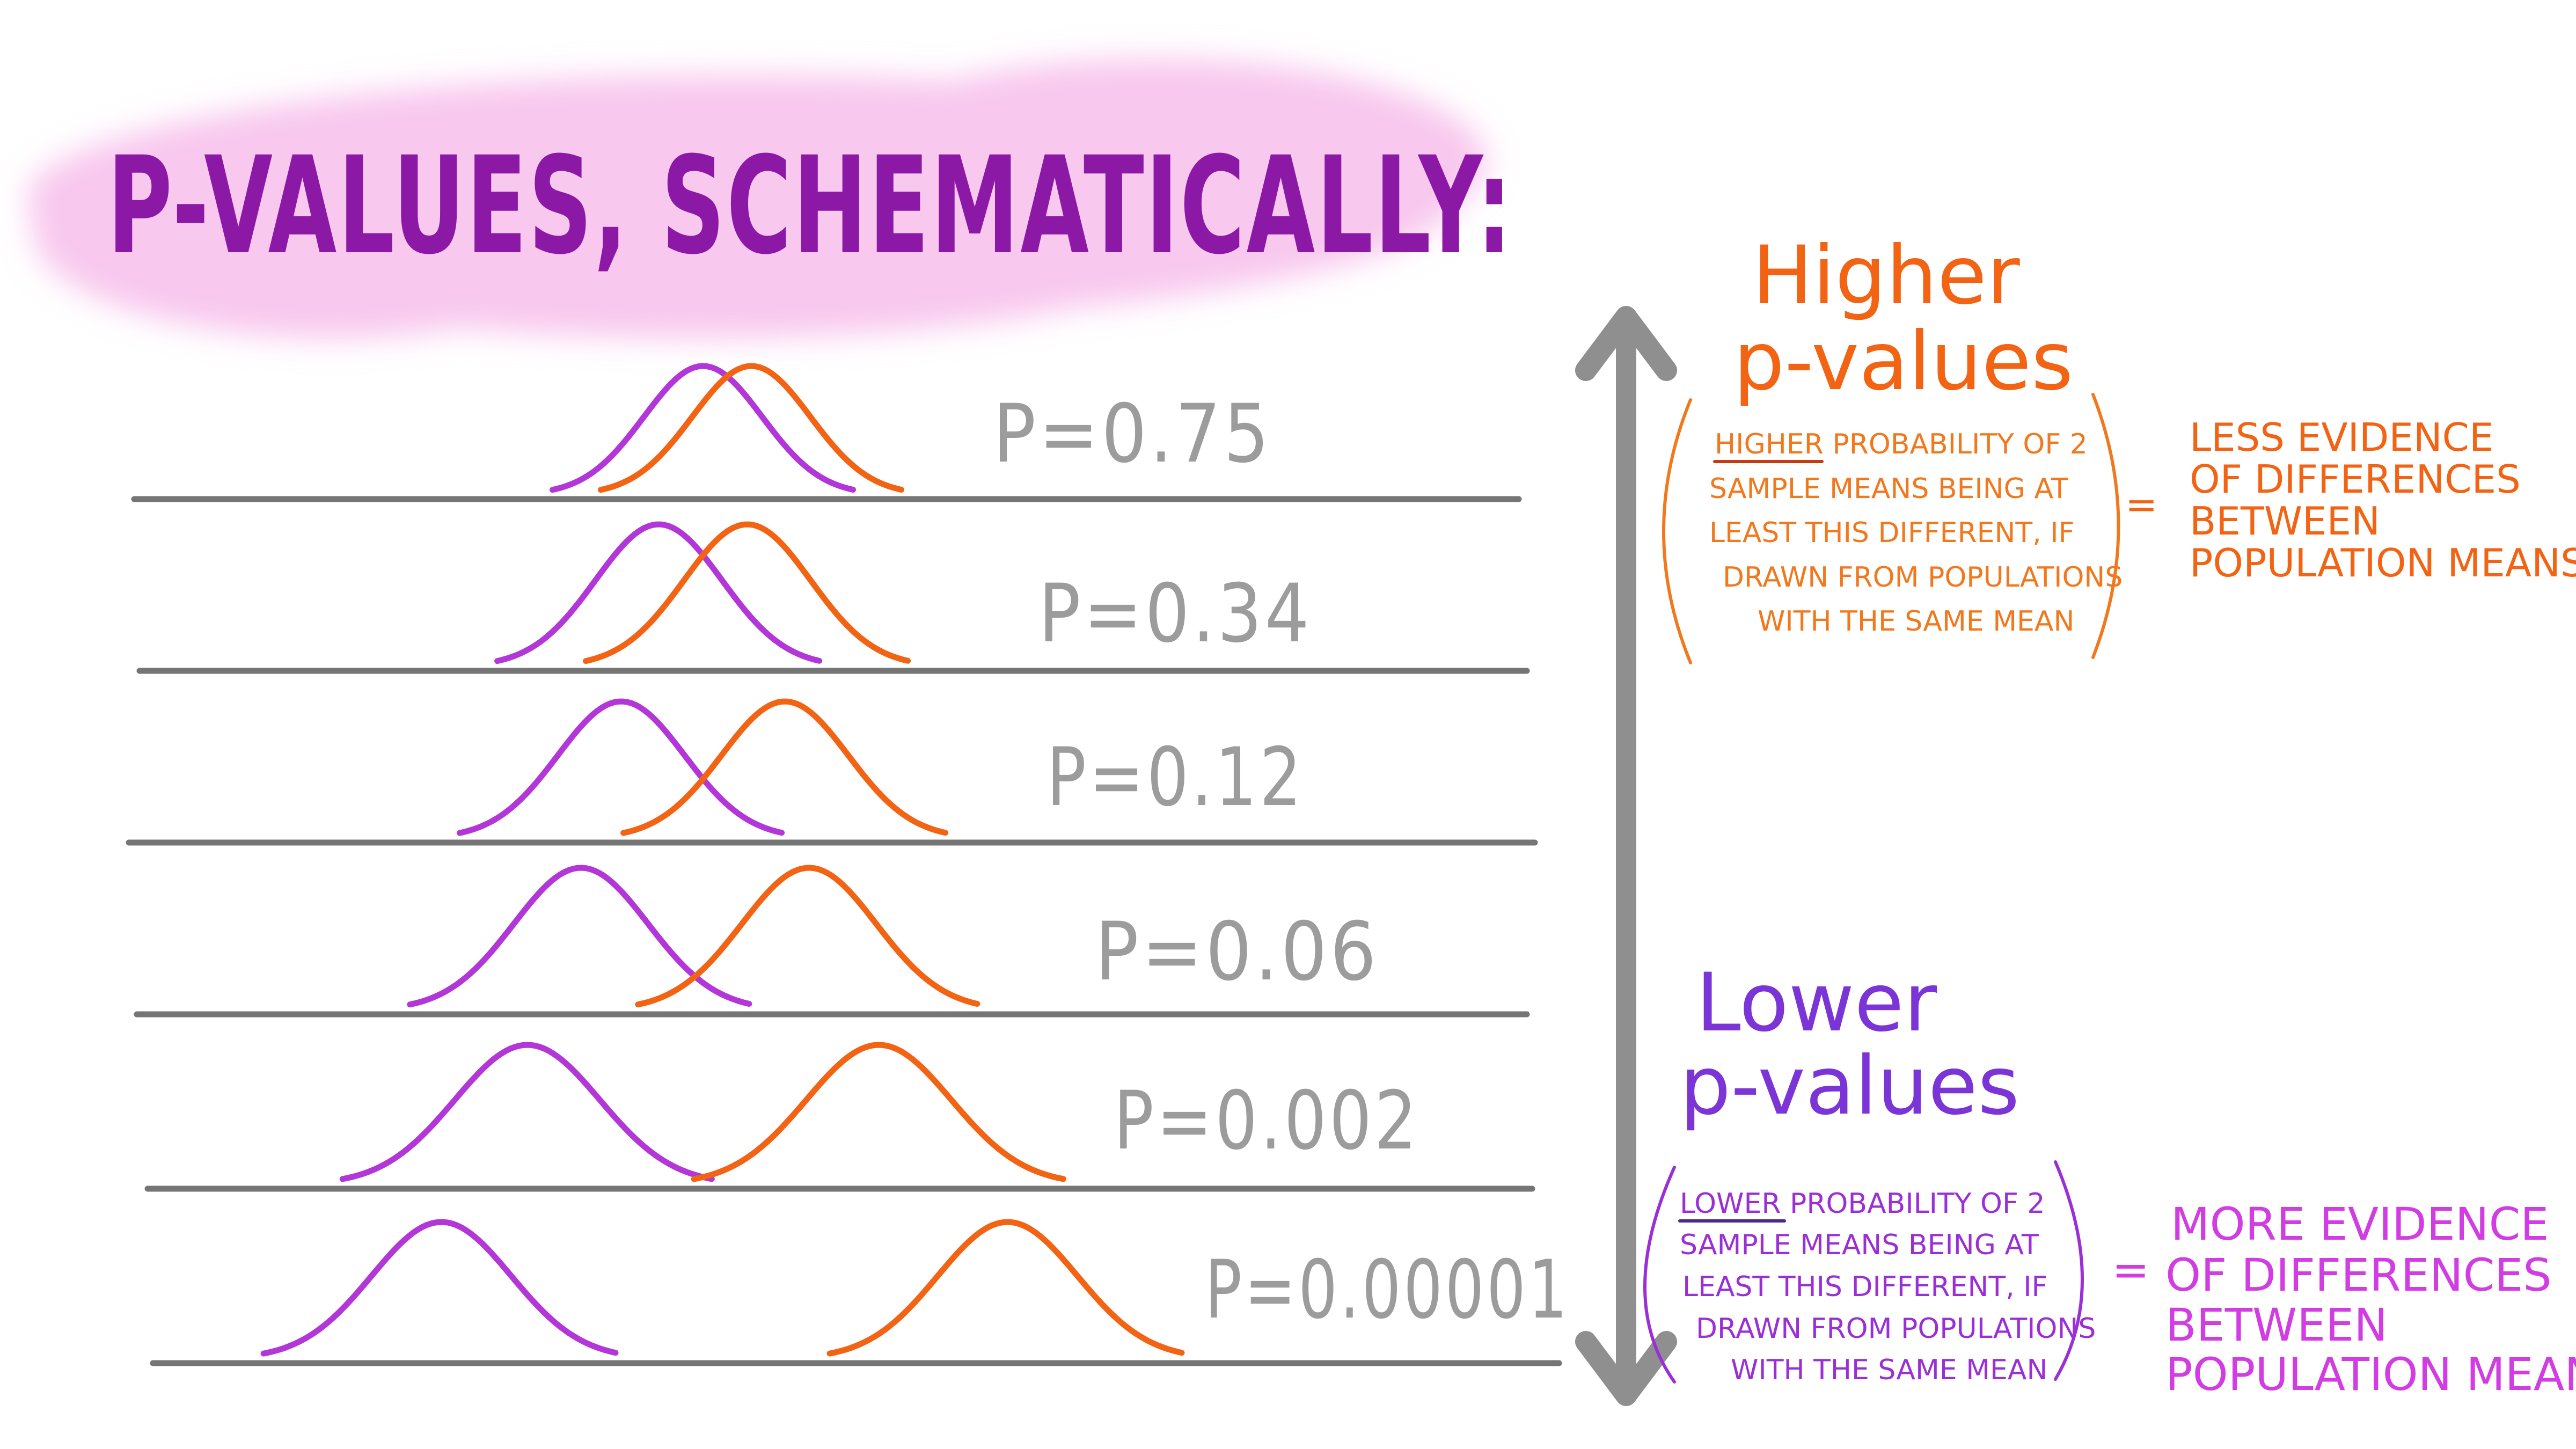 Image resolution: width=2576 pixels, height=1449 pixels. Describe the element at coordinates (2130, 1269) in the screenshot. I see `lower-equals: =` at that location.